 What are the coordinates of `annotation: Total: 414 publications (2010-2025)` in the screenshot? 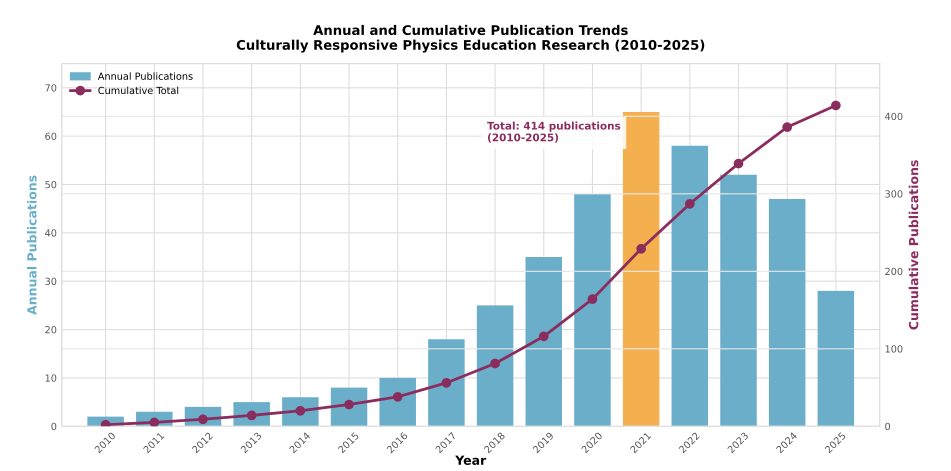 It's located at (553, 132).